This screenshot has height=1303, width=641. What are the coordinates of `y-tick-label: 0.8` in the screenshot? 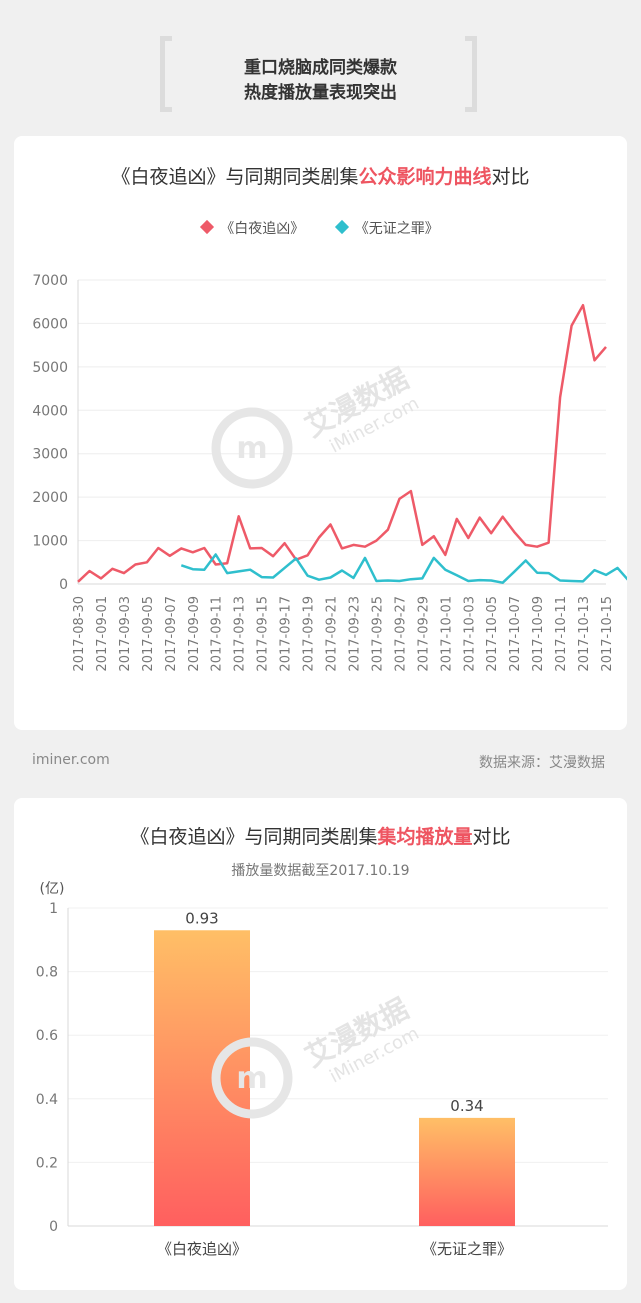 It's located at (47, 973).